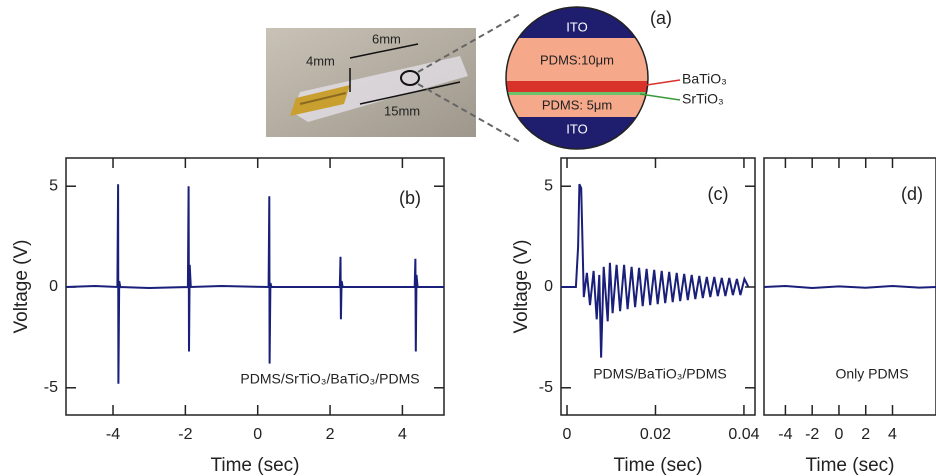  I want to click on electrode-gap, so click(323, 98).